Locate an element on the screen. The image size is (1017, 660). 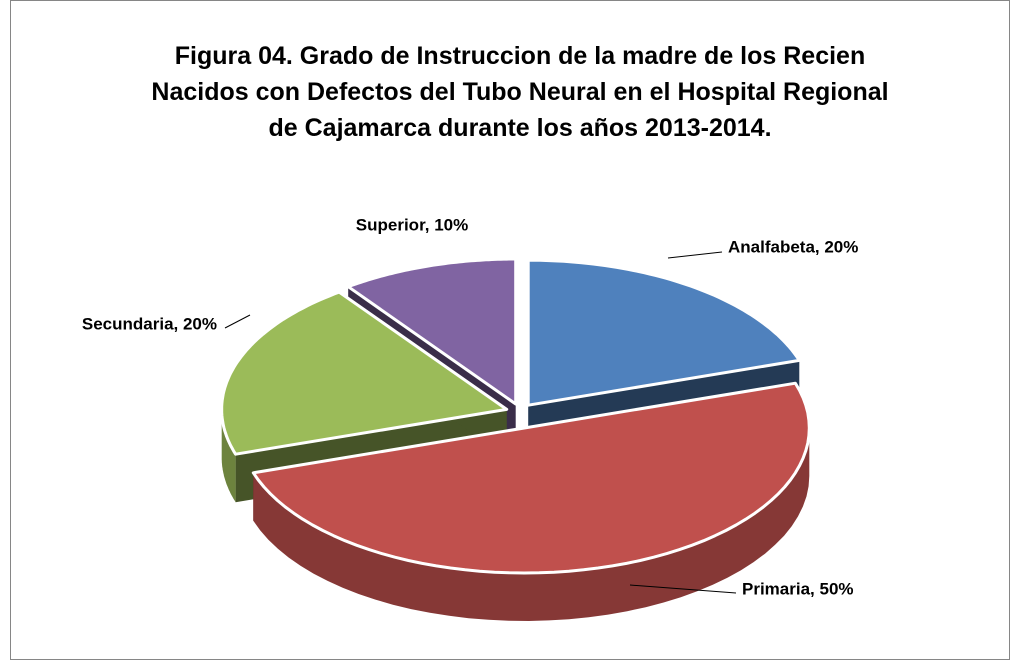
data-label: Secundaria, 20% is located at coordinates (149, 323).